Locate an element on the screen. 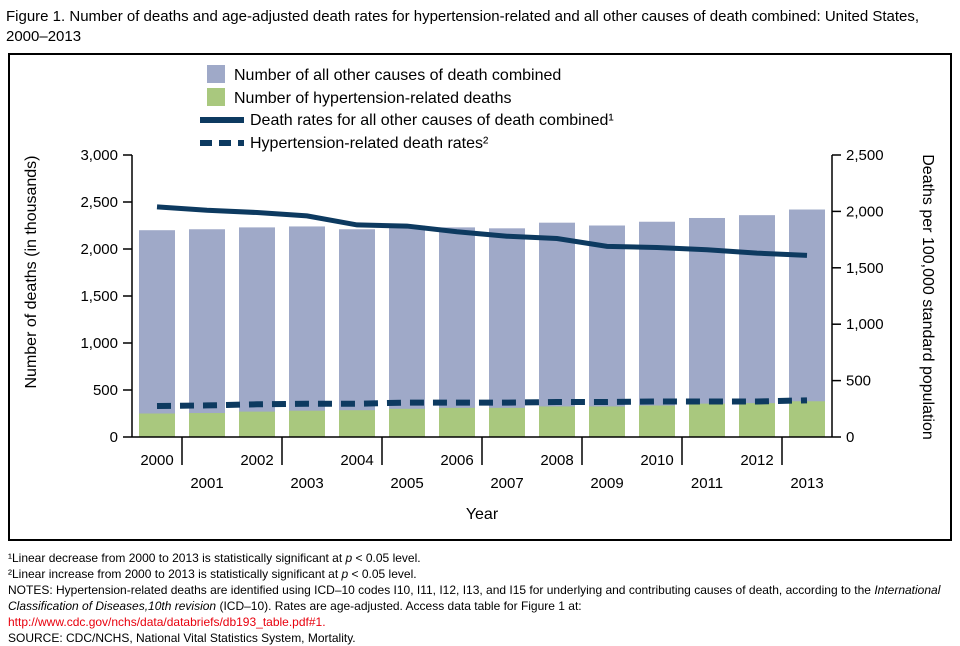 The image size is (960, 646). footnote-1-tail: < 0.05 level. is located at coordinates (386, 558).